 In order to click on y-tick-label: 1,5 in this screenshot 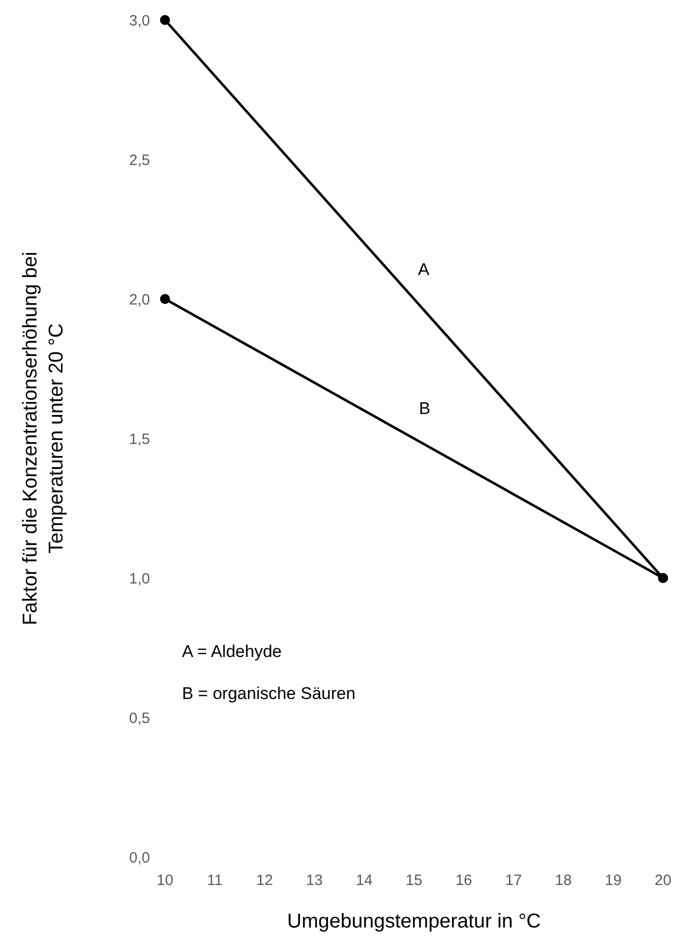, I will do `click(139, 439)`.